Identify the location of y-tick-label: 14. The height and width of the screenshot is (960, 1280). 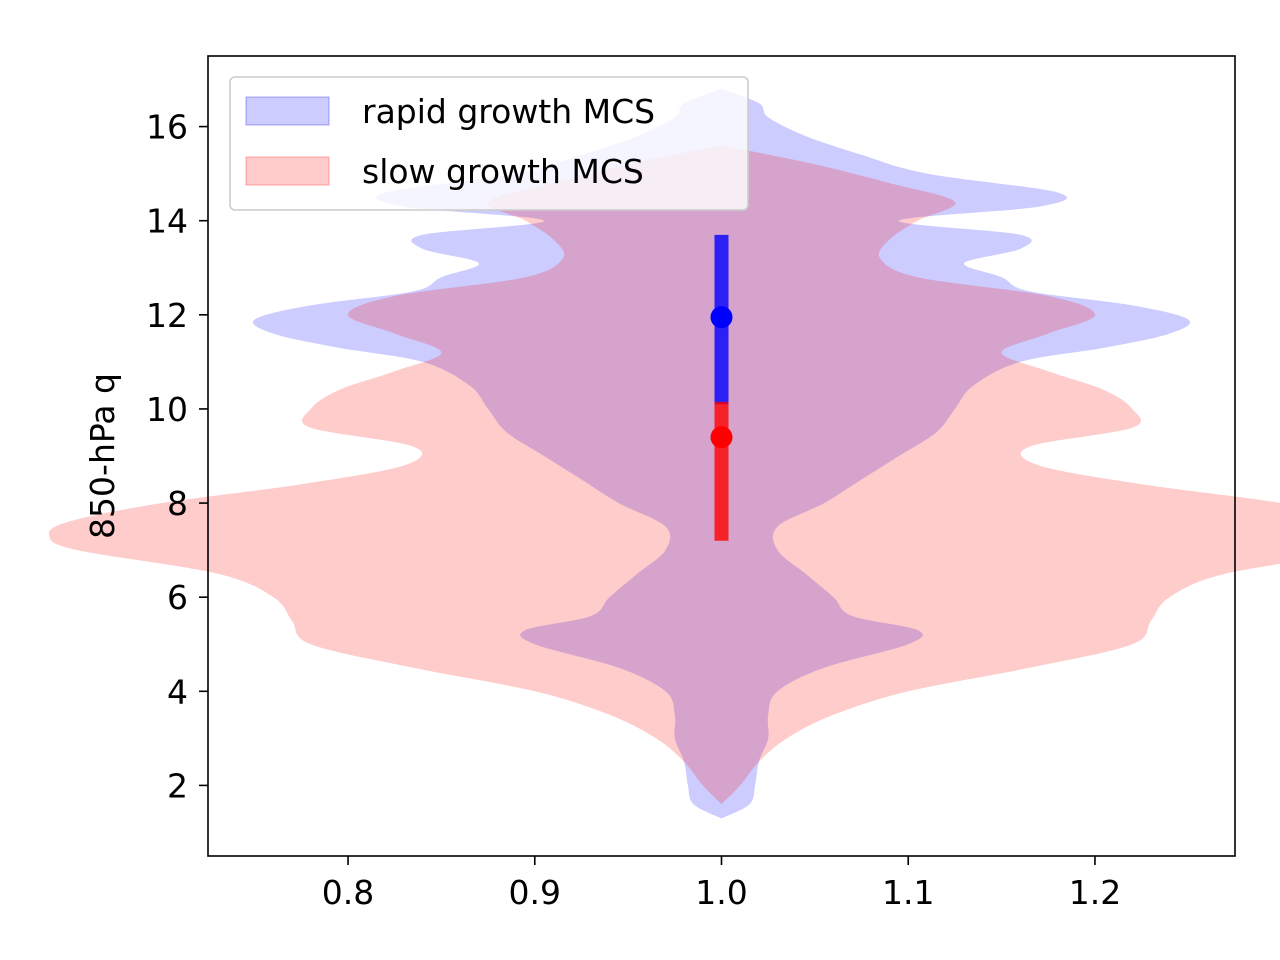
(167, 221).